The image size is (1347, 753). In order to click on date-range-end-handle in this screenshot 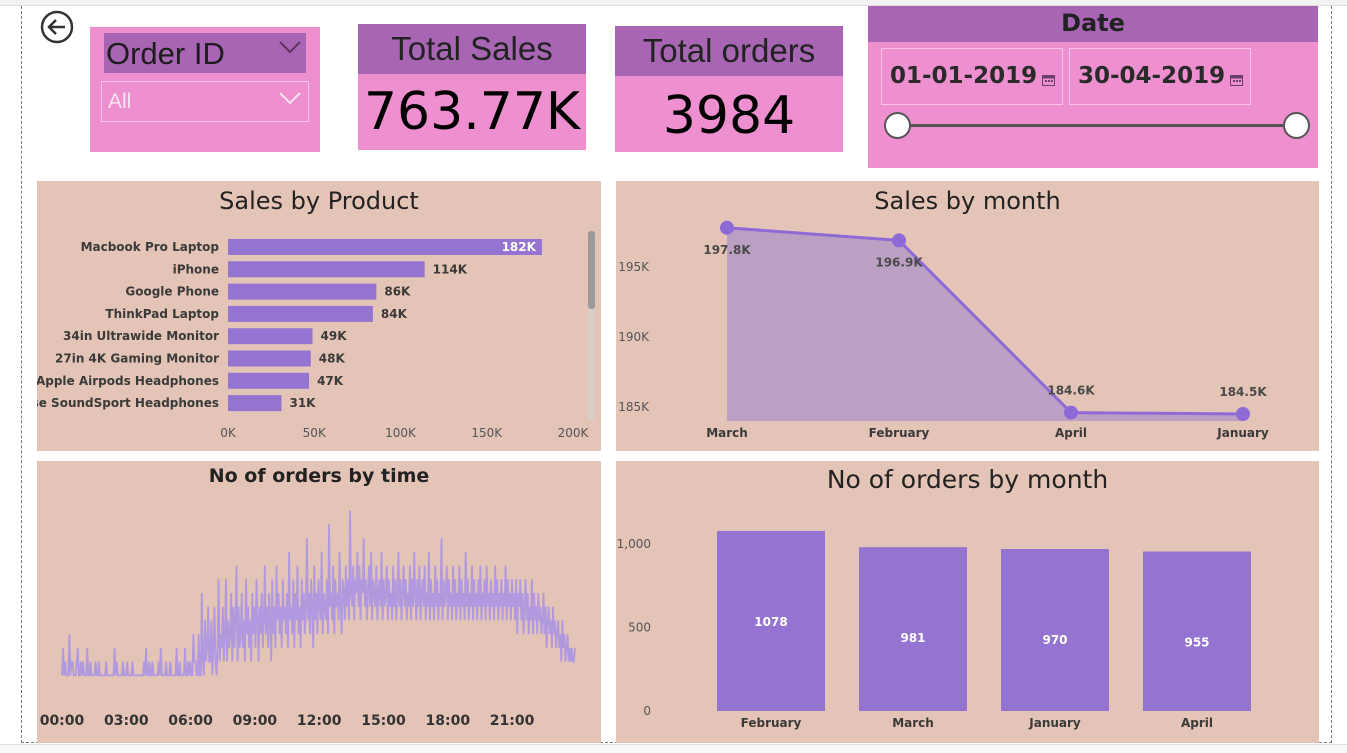, I will do `click(1296, 125)`.